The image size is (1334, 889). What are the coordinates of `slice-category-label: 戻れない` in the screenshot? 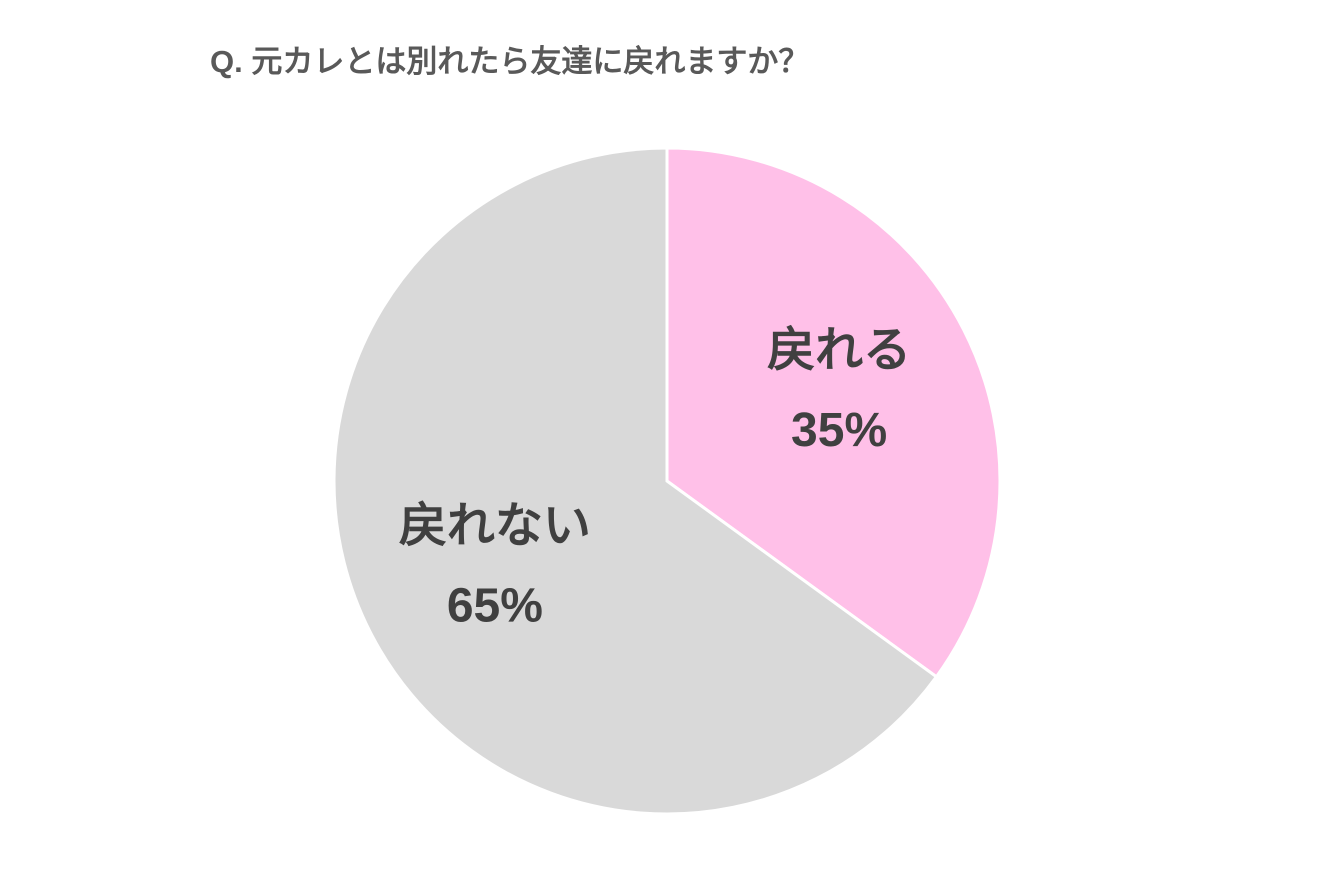 It's located at (495, 525).